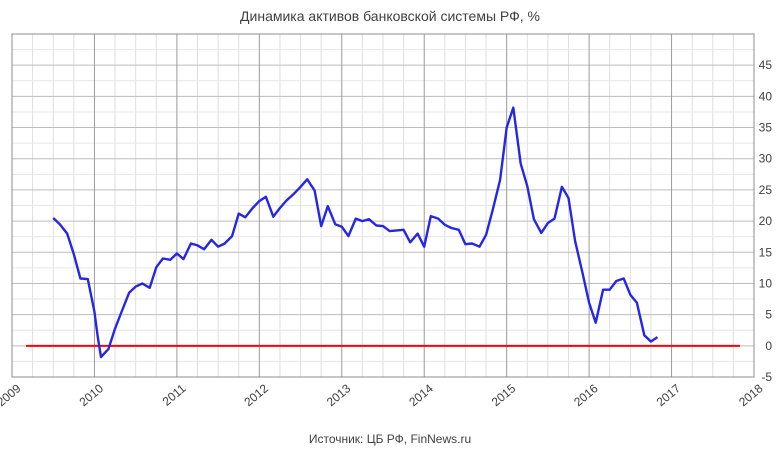  I want to click on x-tick-label: 2015, so click(504, 395).